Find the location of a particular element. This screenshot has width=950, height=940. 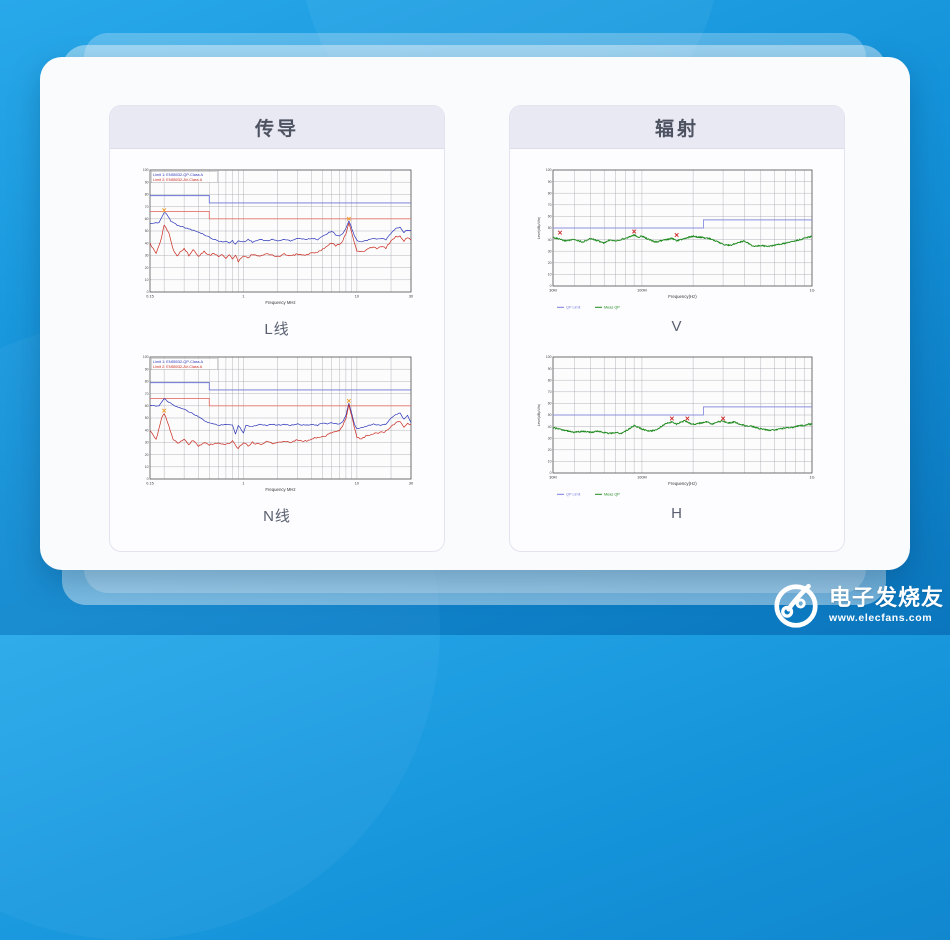

chart-caption-n-line: N线 is located at coordinates (277, 516).